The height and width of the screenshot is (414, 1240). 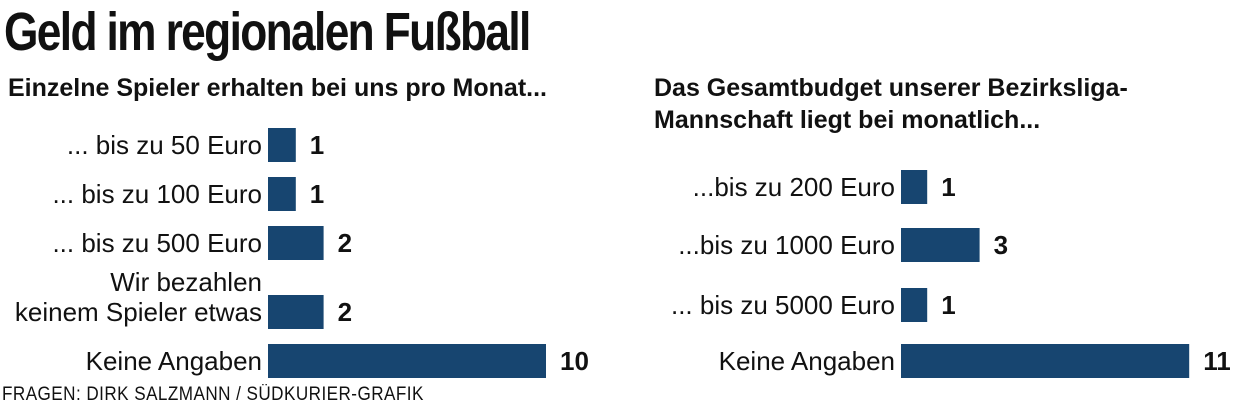 What do you see at coordinates (317, 145) in the screenshot?
I see `left-value-label-1: 1` at bounding box center [317, 145].